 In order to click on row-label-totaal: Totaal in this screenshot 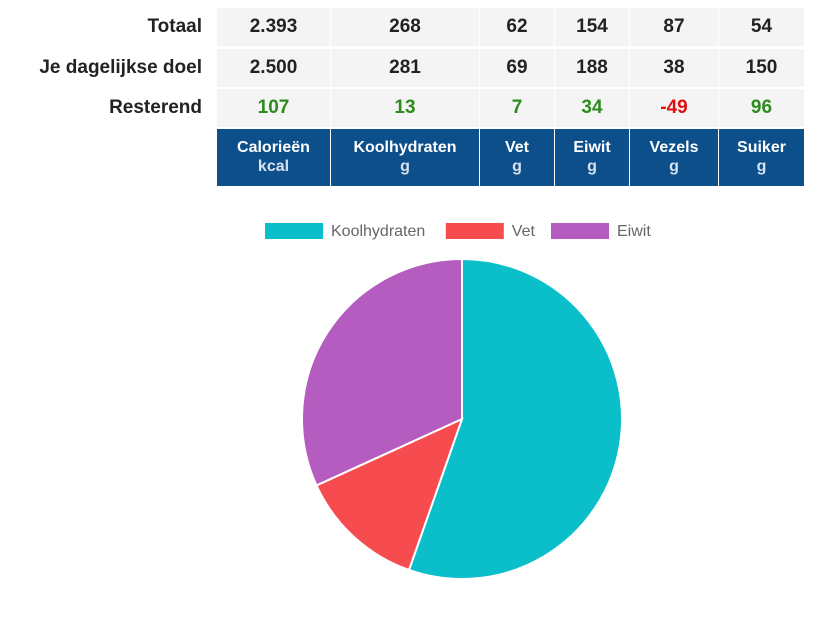, I will do `click(174, 26)`.